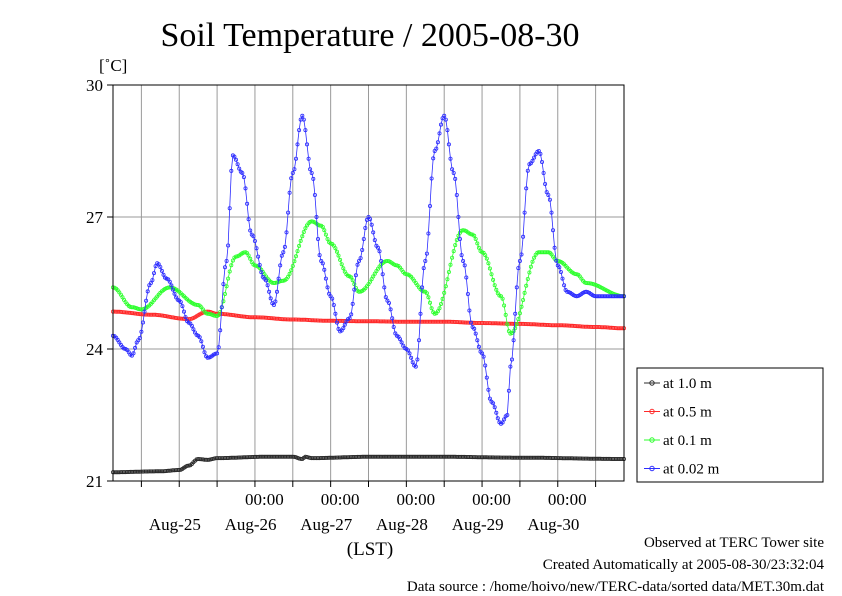  What do you see at coordinates (687, 384) in the screenshot?
I see `legend-label: at 1.0 m` at bounding box center [687, 384].